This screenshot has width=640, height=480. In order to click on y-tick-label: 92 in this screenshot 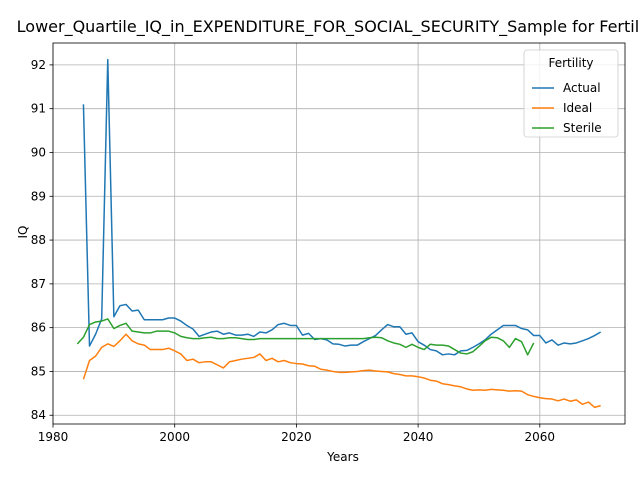, I will do `click(38, 65)`.